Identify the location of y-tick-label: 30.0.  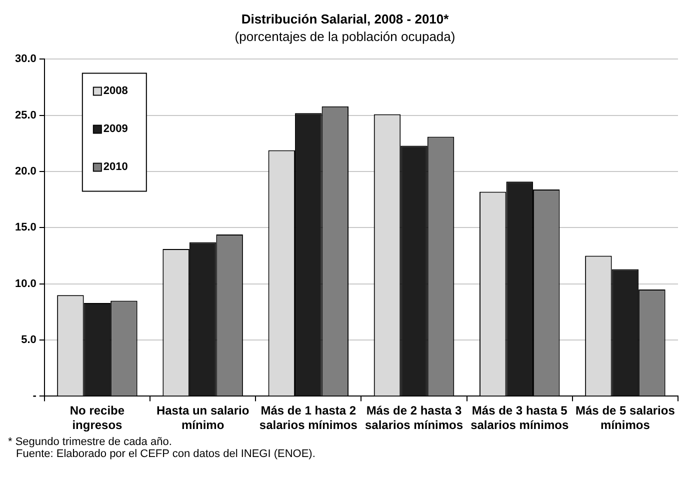
(25, 59).